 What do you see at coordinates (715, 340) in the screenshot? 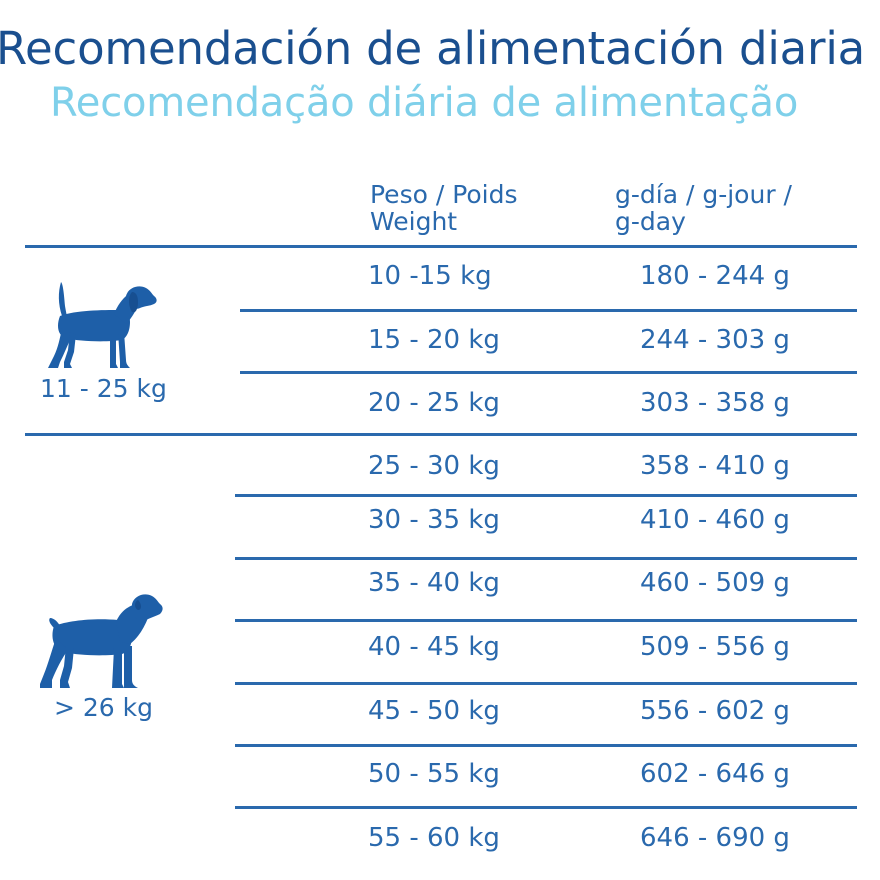
I see `grams-cell: 244 - 303 g` at bounding box center [715, 340].